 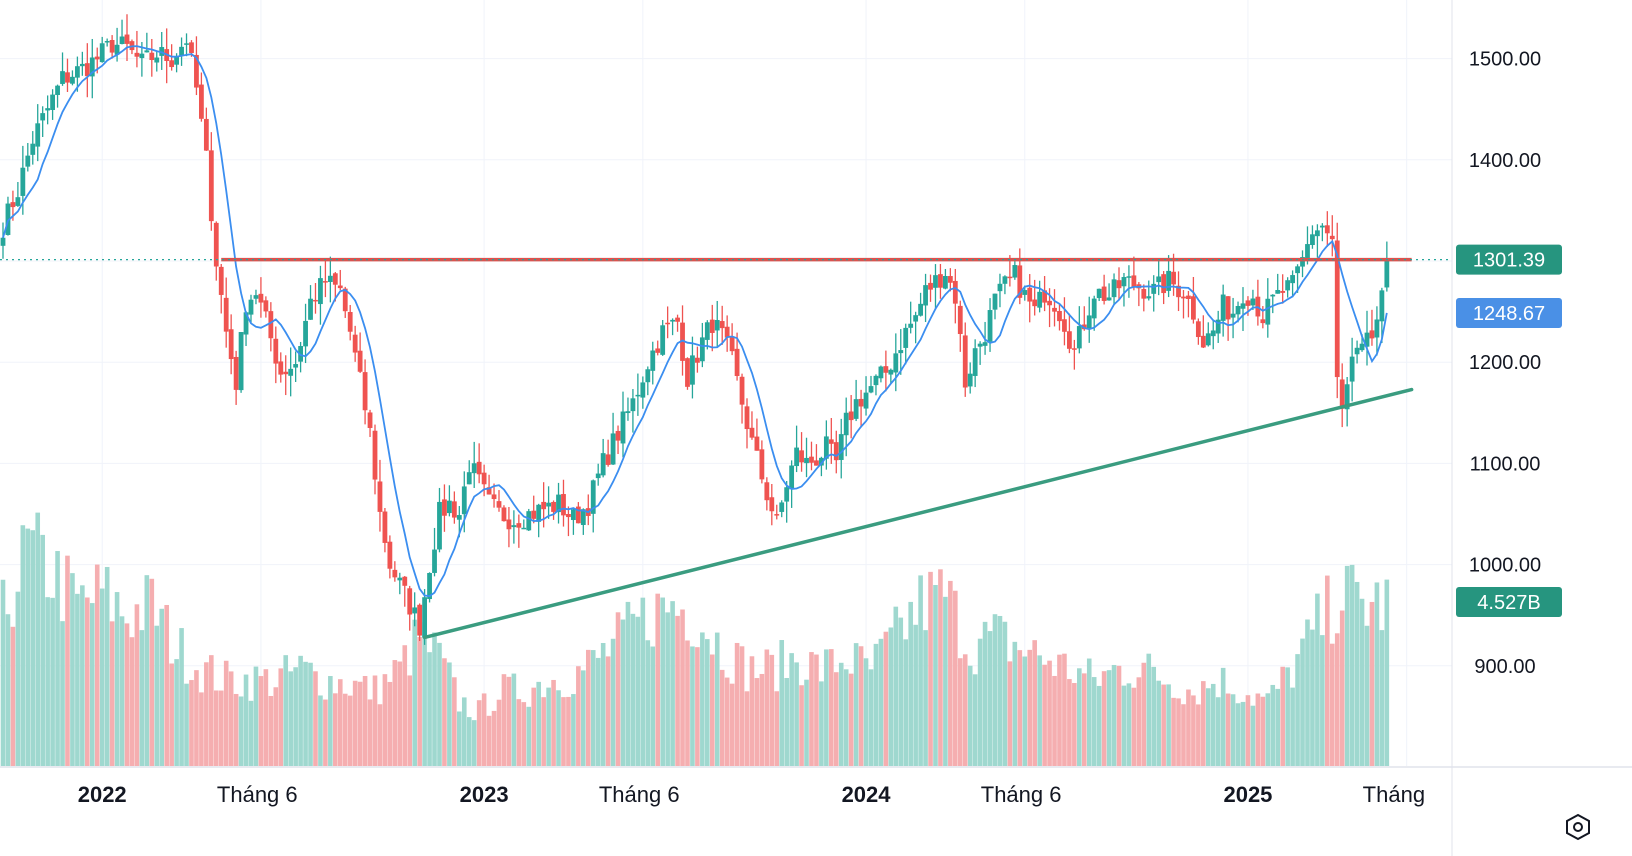 What do you see at coordinates (867, 794) in the screenshot?
I see `x-tick-label: 2024` at bounding box center [867, 794].